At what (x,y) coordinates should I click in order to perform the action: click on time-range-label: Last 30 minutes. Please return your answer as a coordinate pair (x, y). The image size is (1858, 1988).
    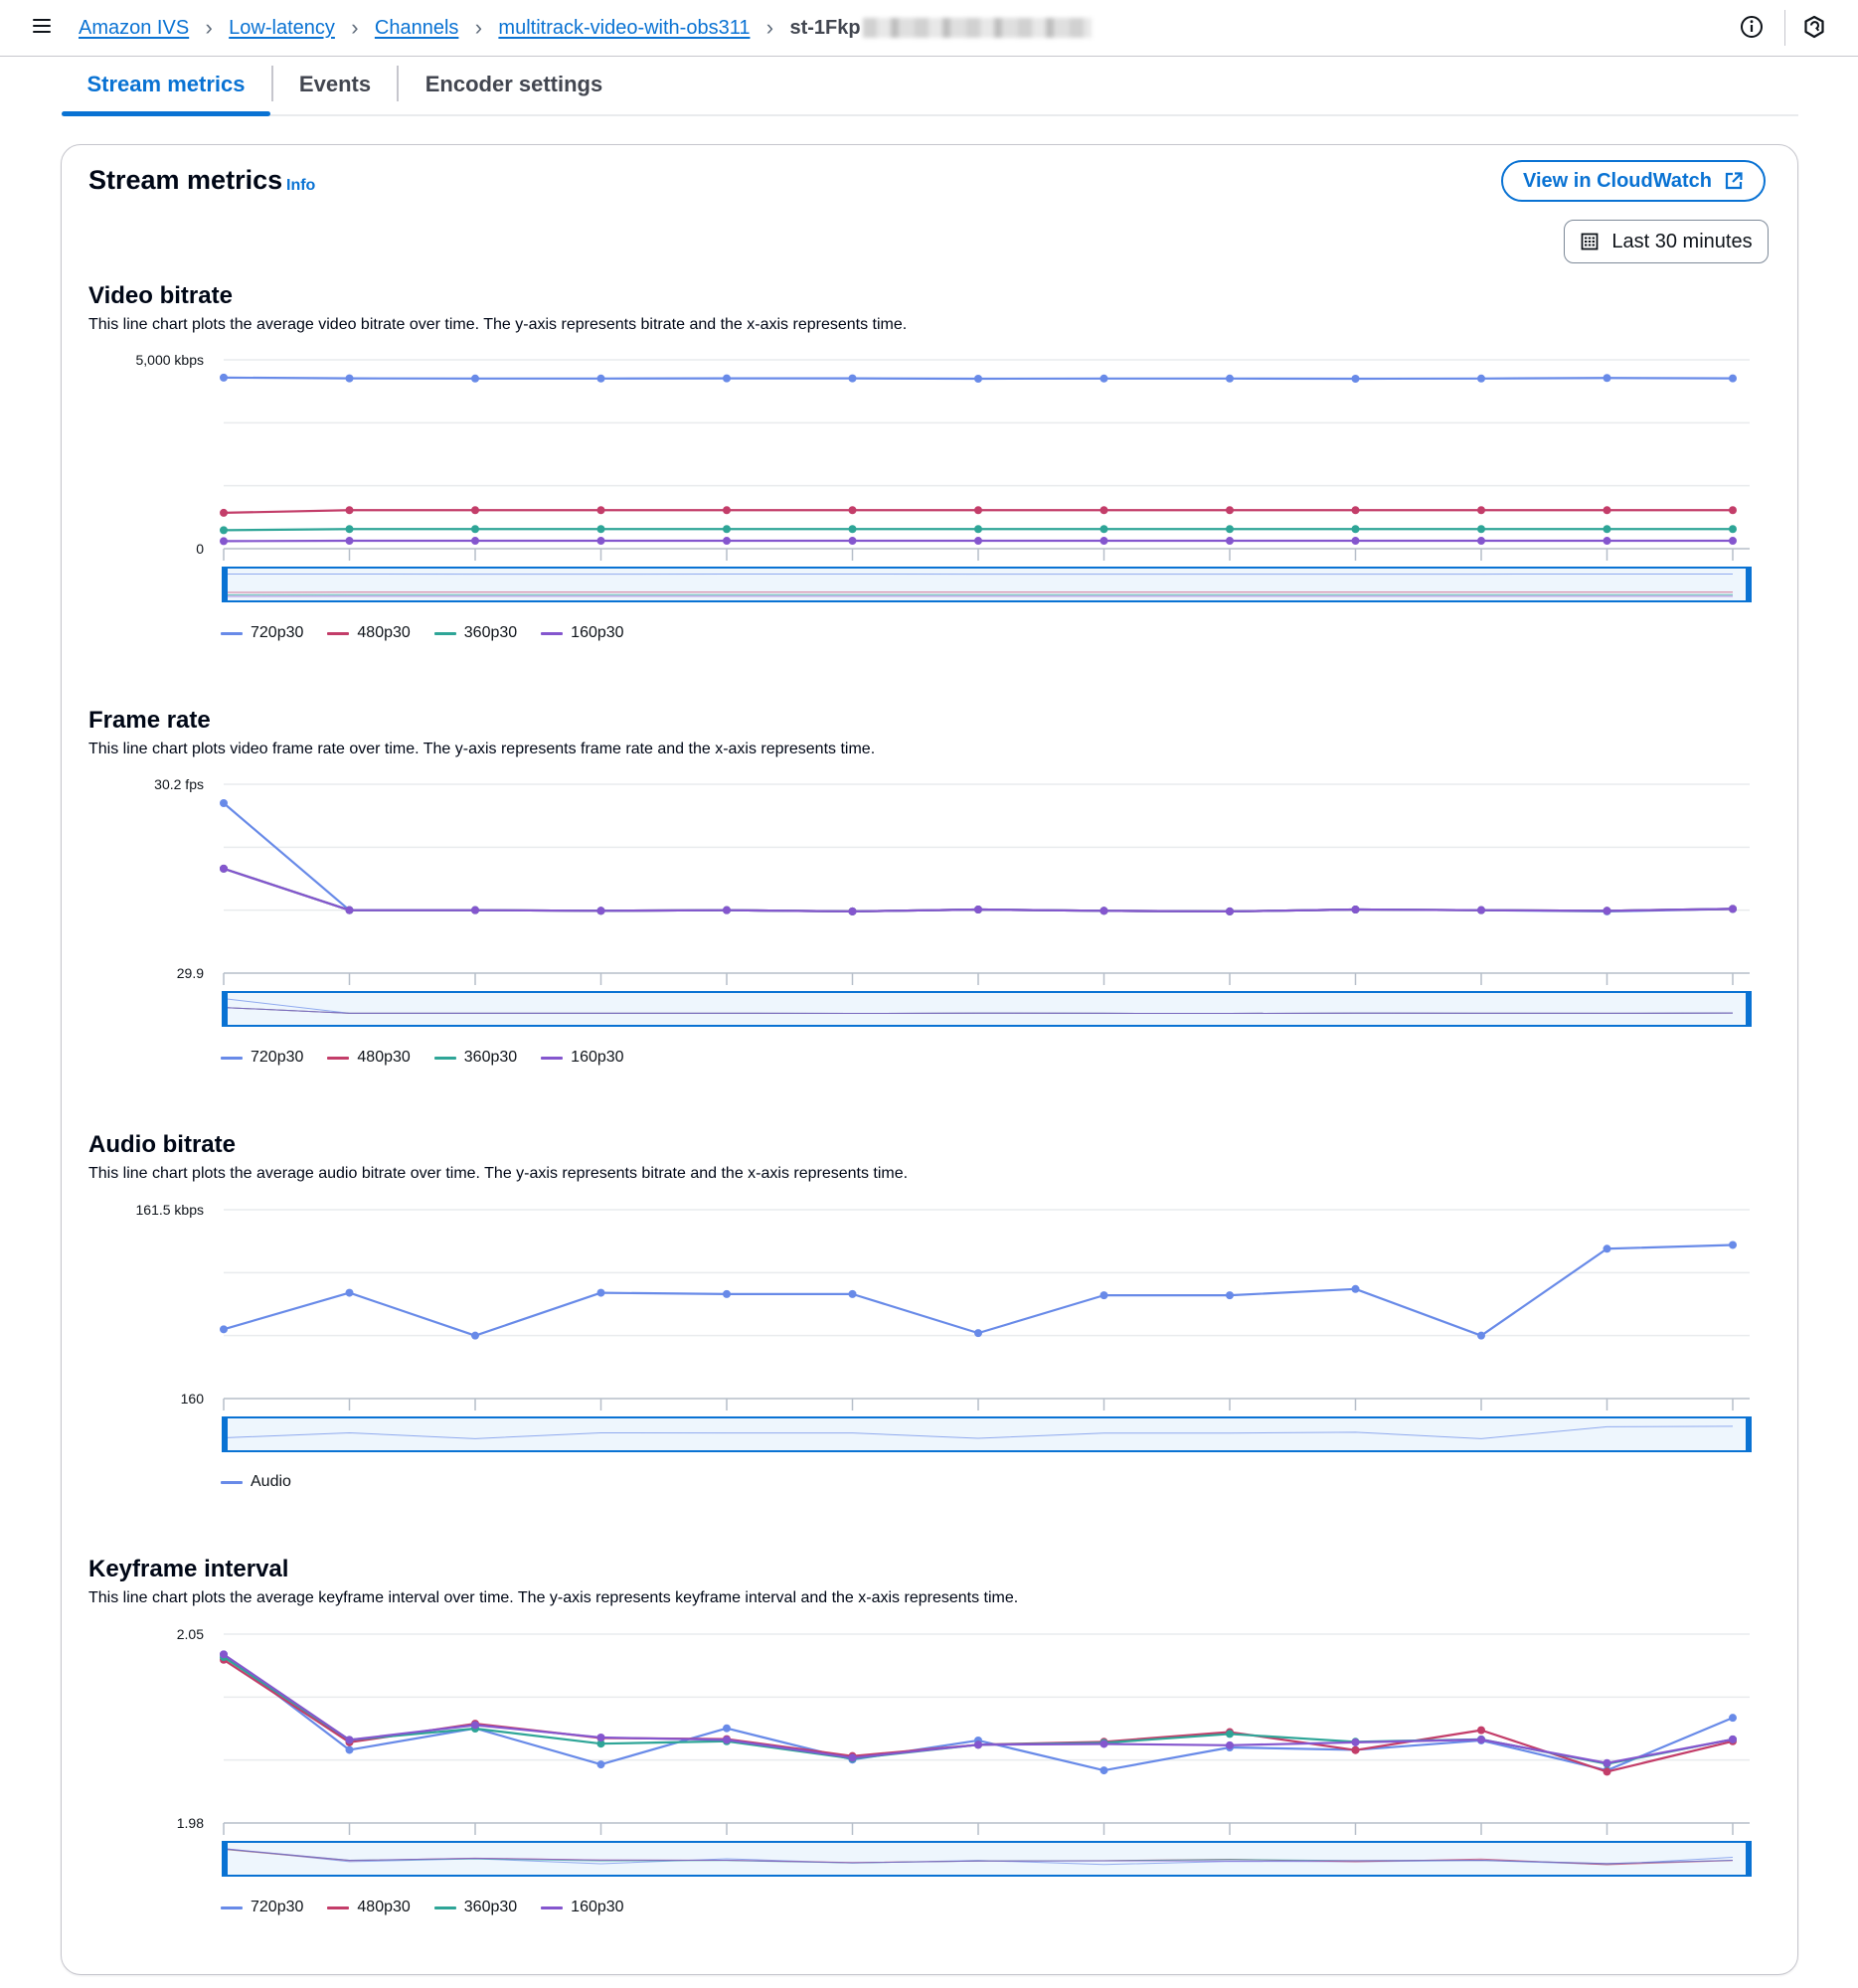
    Looking at the image, I should click on (1682, 241).